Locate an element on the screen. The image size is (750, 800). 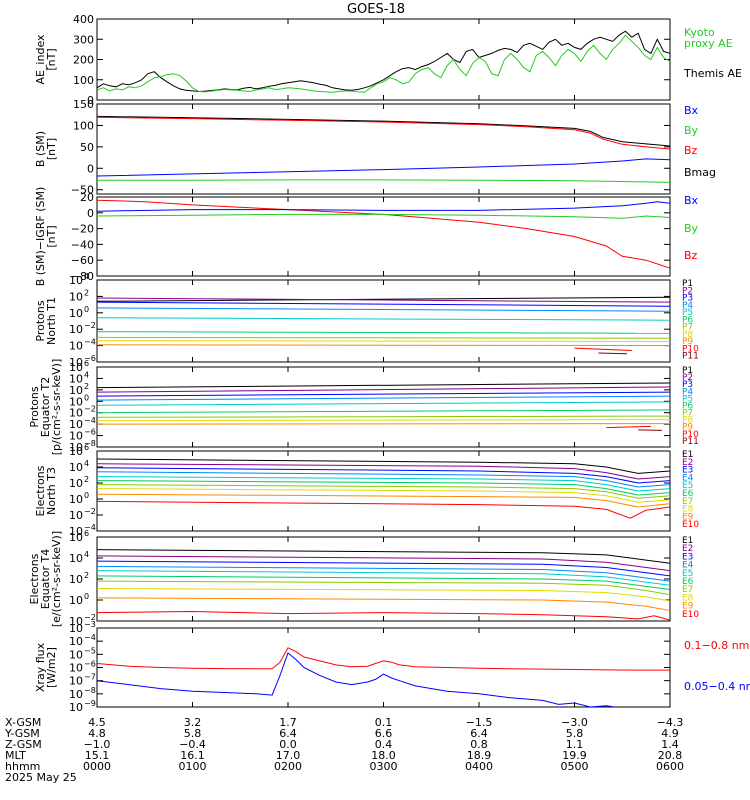
series-line-p8 is located at coordinates (383, 341).